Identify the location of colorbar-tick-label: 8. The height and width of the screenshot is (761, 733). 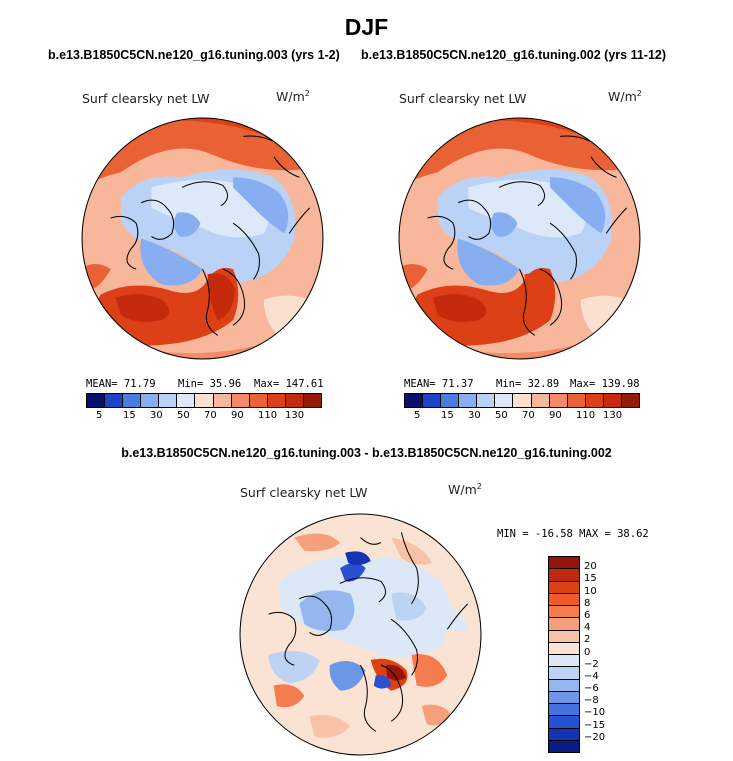
(587, 603).